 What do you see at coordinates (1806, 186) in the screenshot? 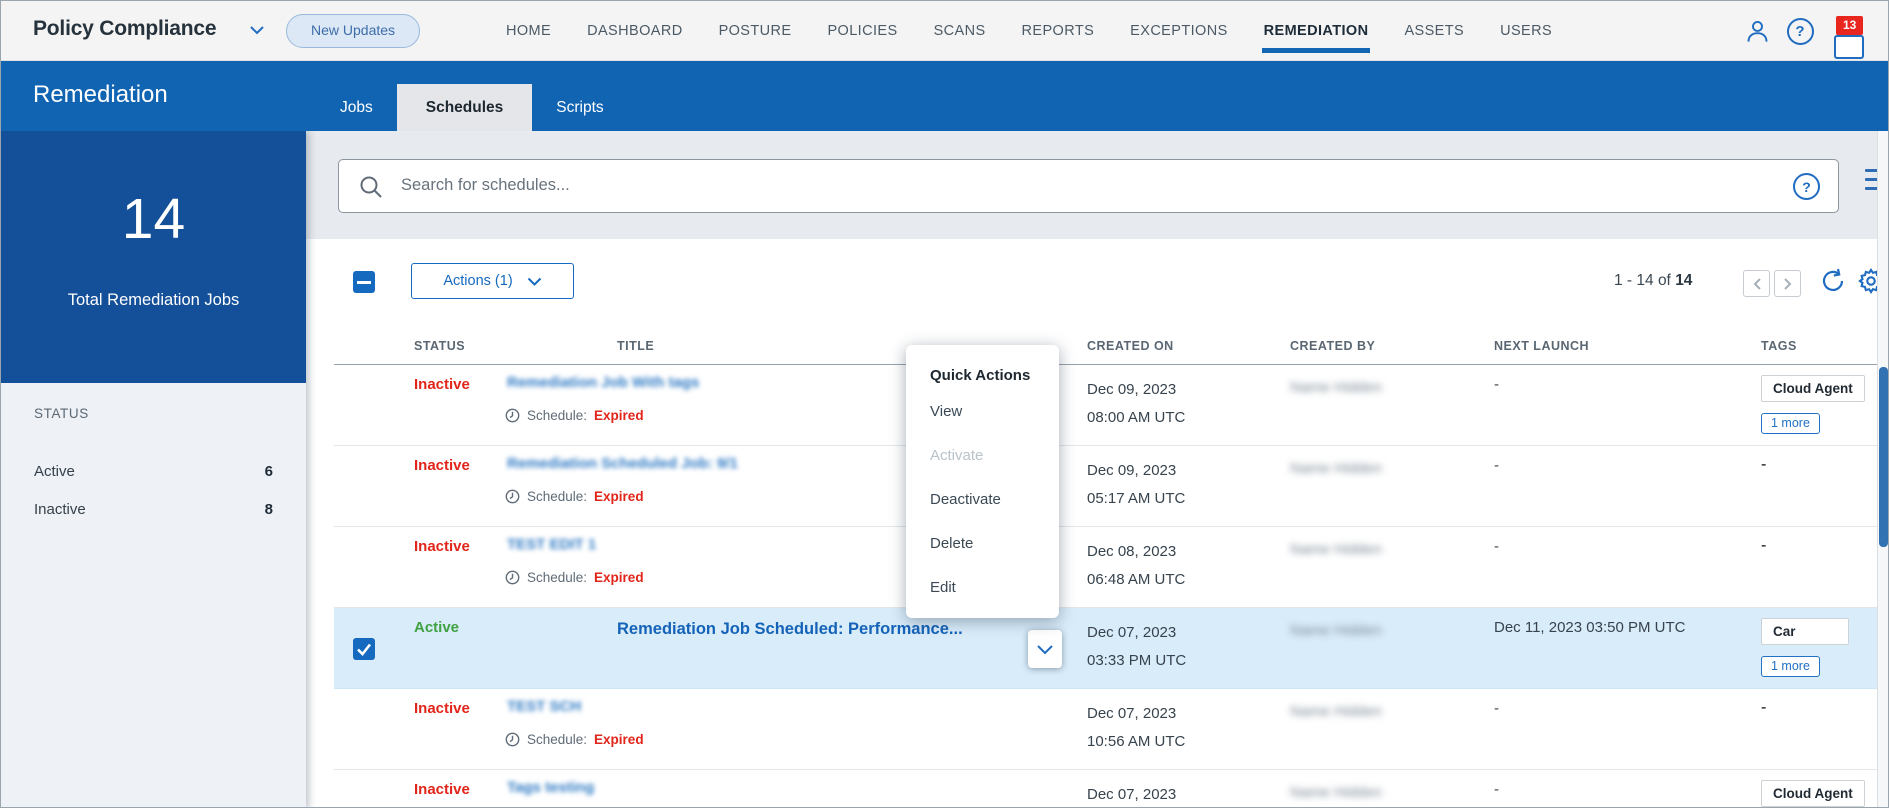
I see `search-help-icon: ?` at bounding box center [1806, 186].